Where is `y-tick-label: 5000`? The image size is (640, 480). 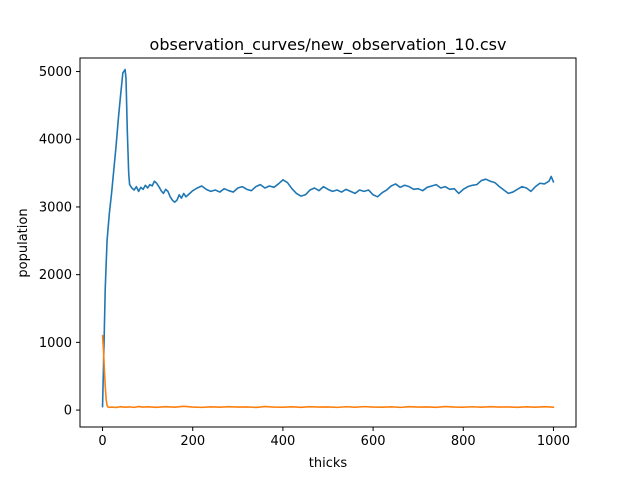 y-tick-label: 5000 is located at coordinates (55, 72).